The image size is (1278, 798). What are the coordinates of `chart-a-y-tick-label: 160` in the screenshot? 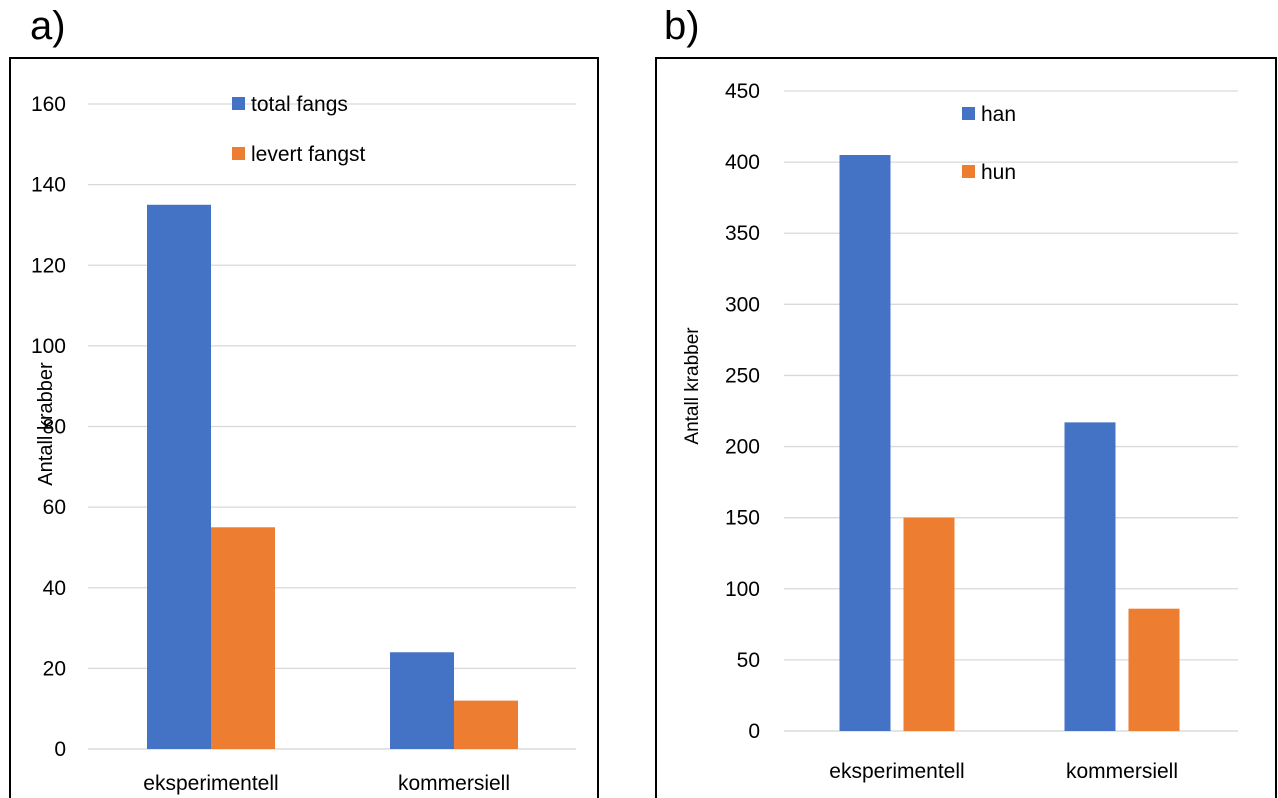 It's located at (48, 104).